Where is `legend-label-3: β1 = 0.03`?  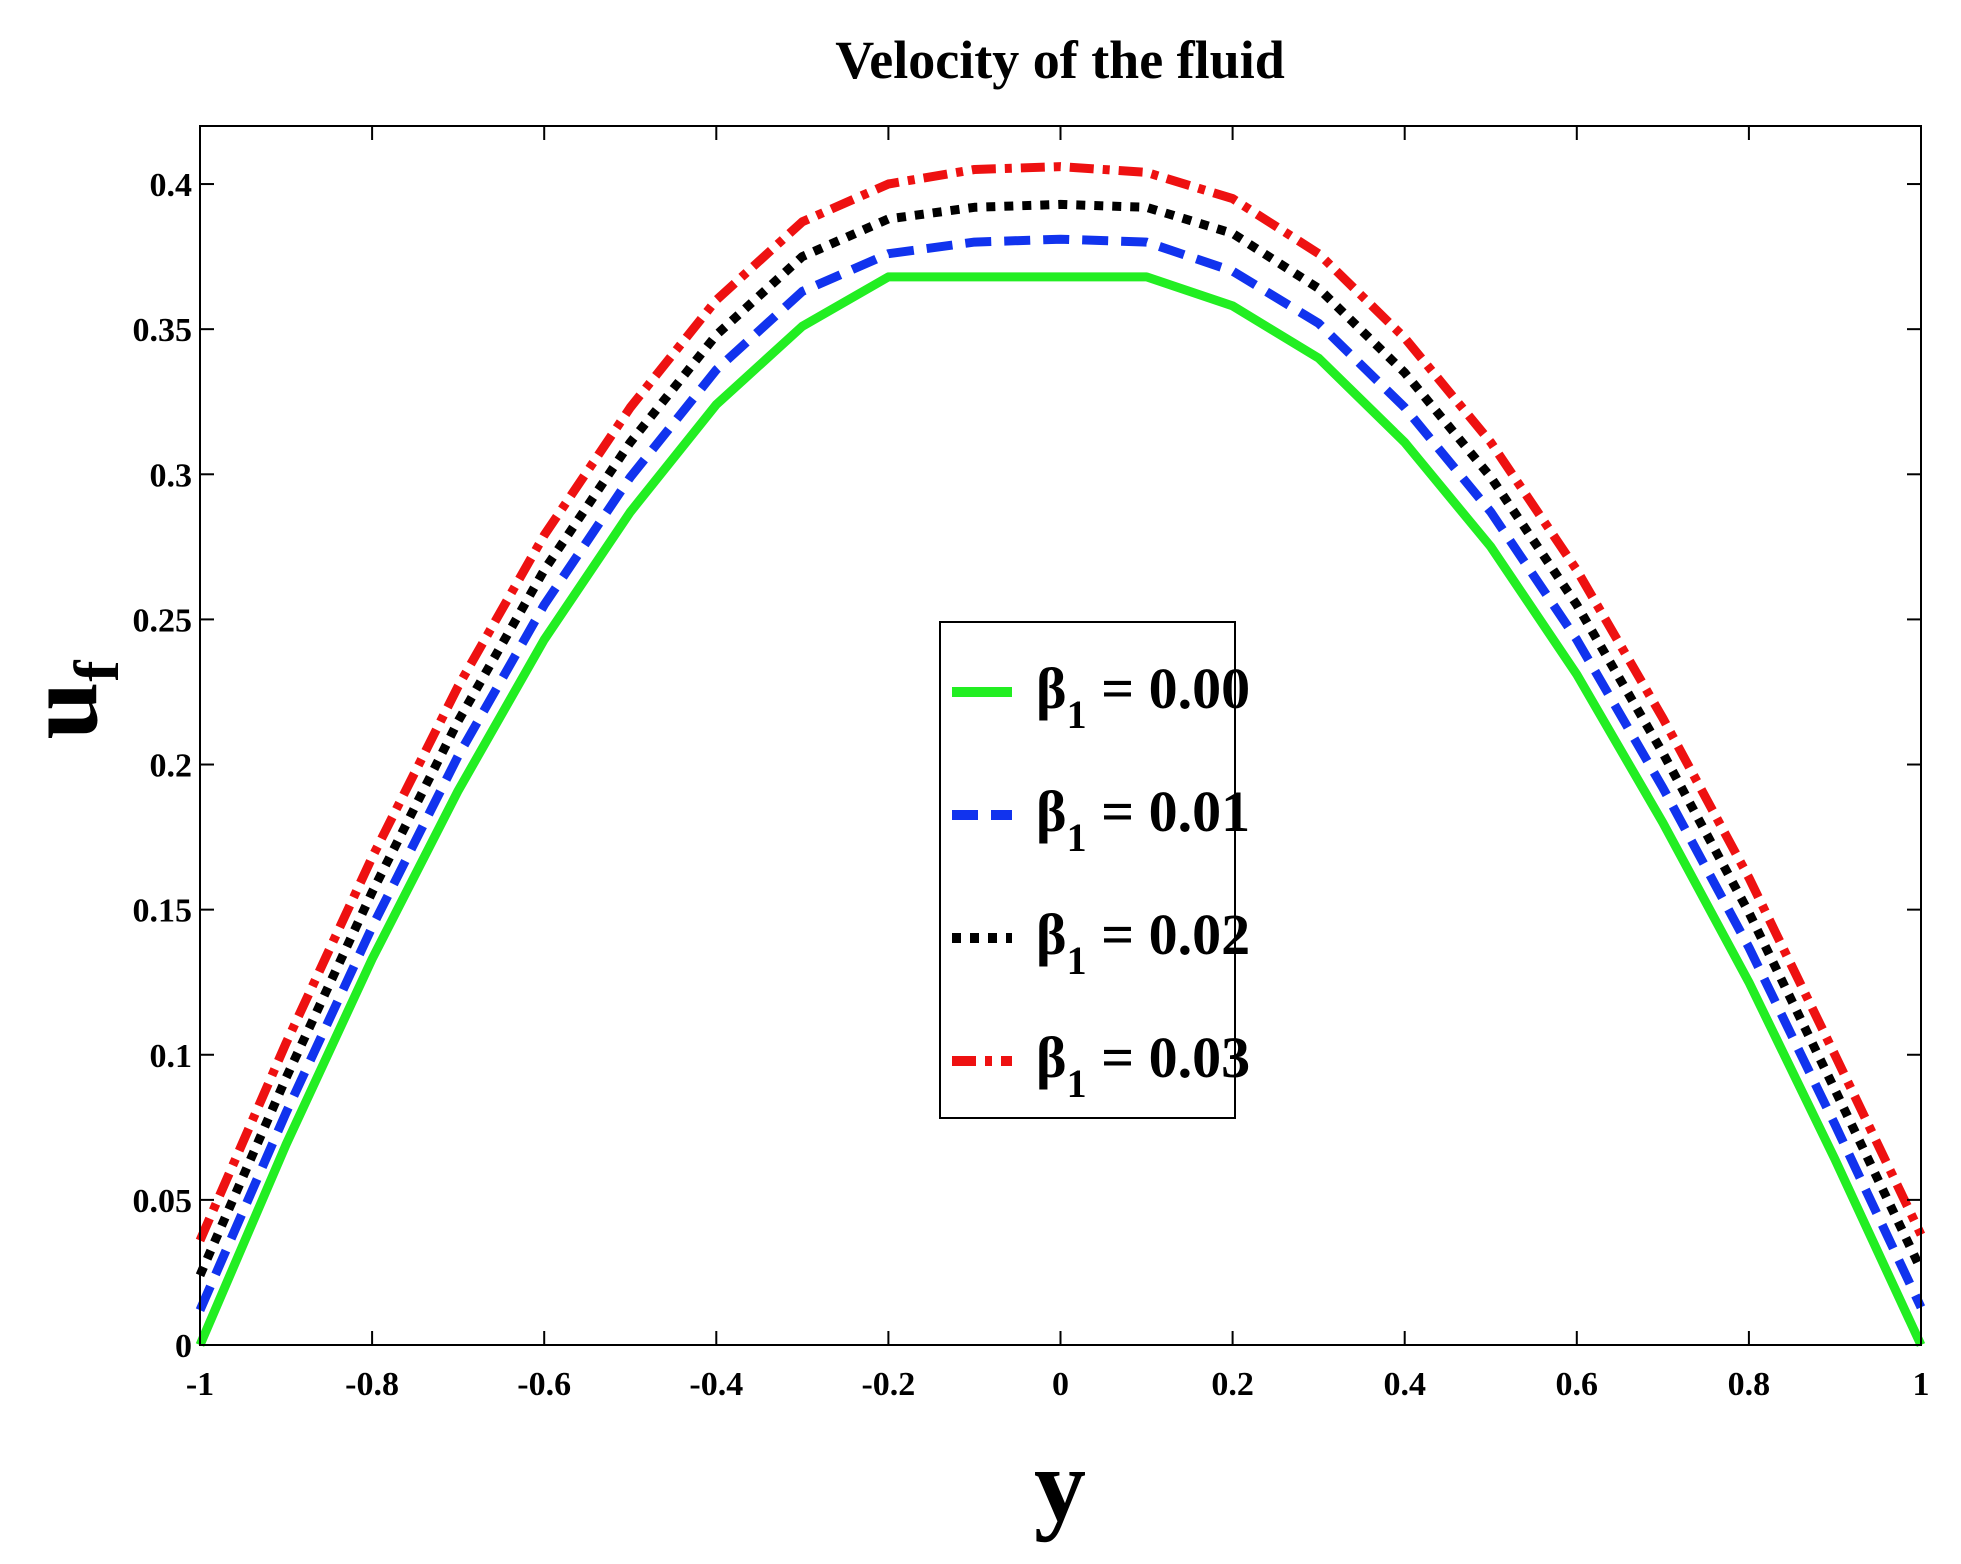
legend-label-3: β1 = 0.03 is located at coordinates (1143, 1065).